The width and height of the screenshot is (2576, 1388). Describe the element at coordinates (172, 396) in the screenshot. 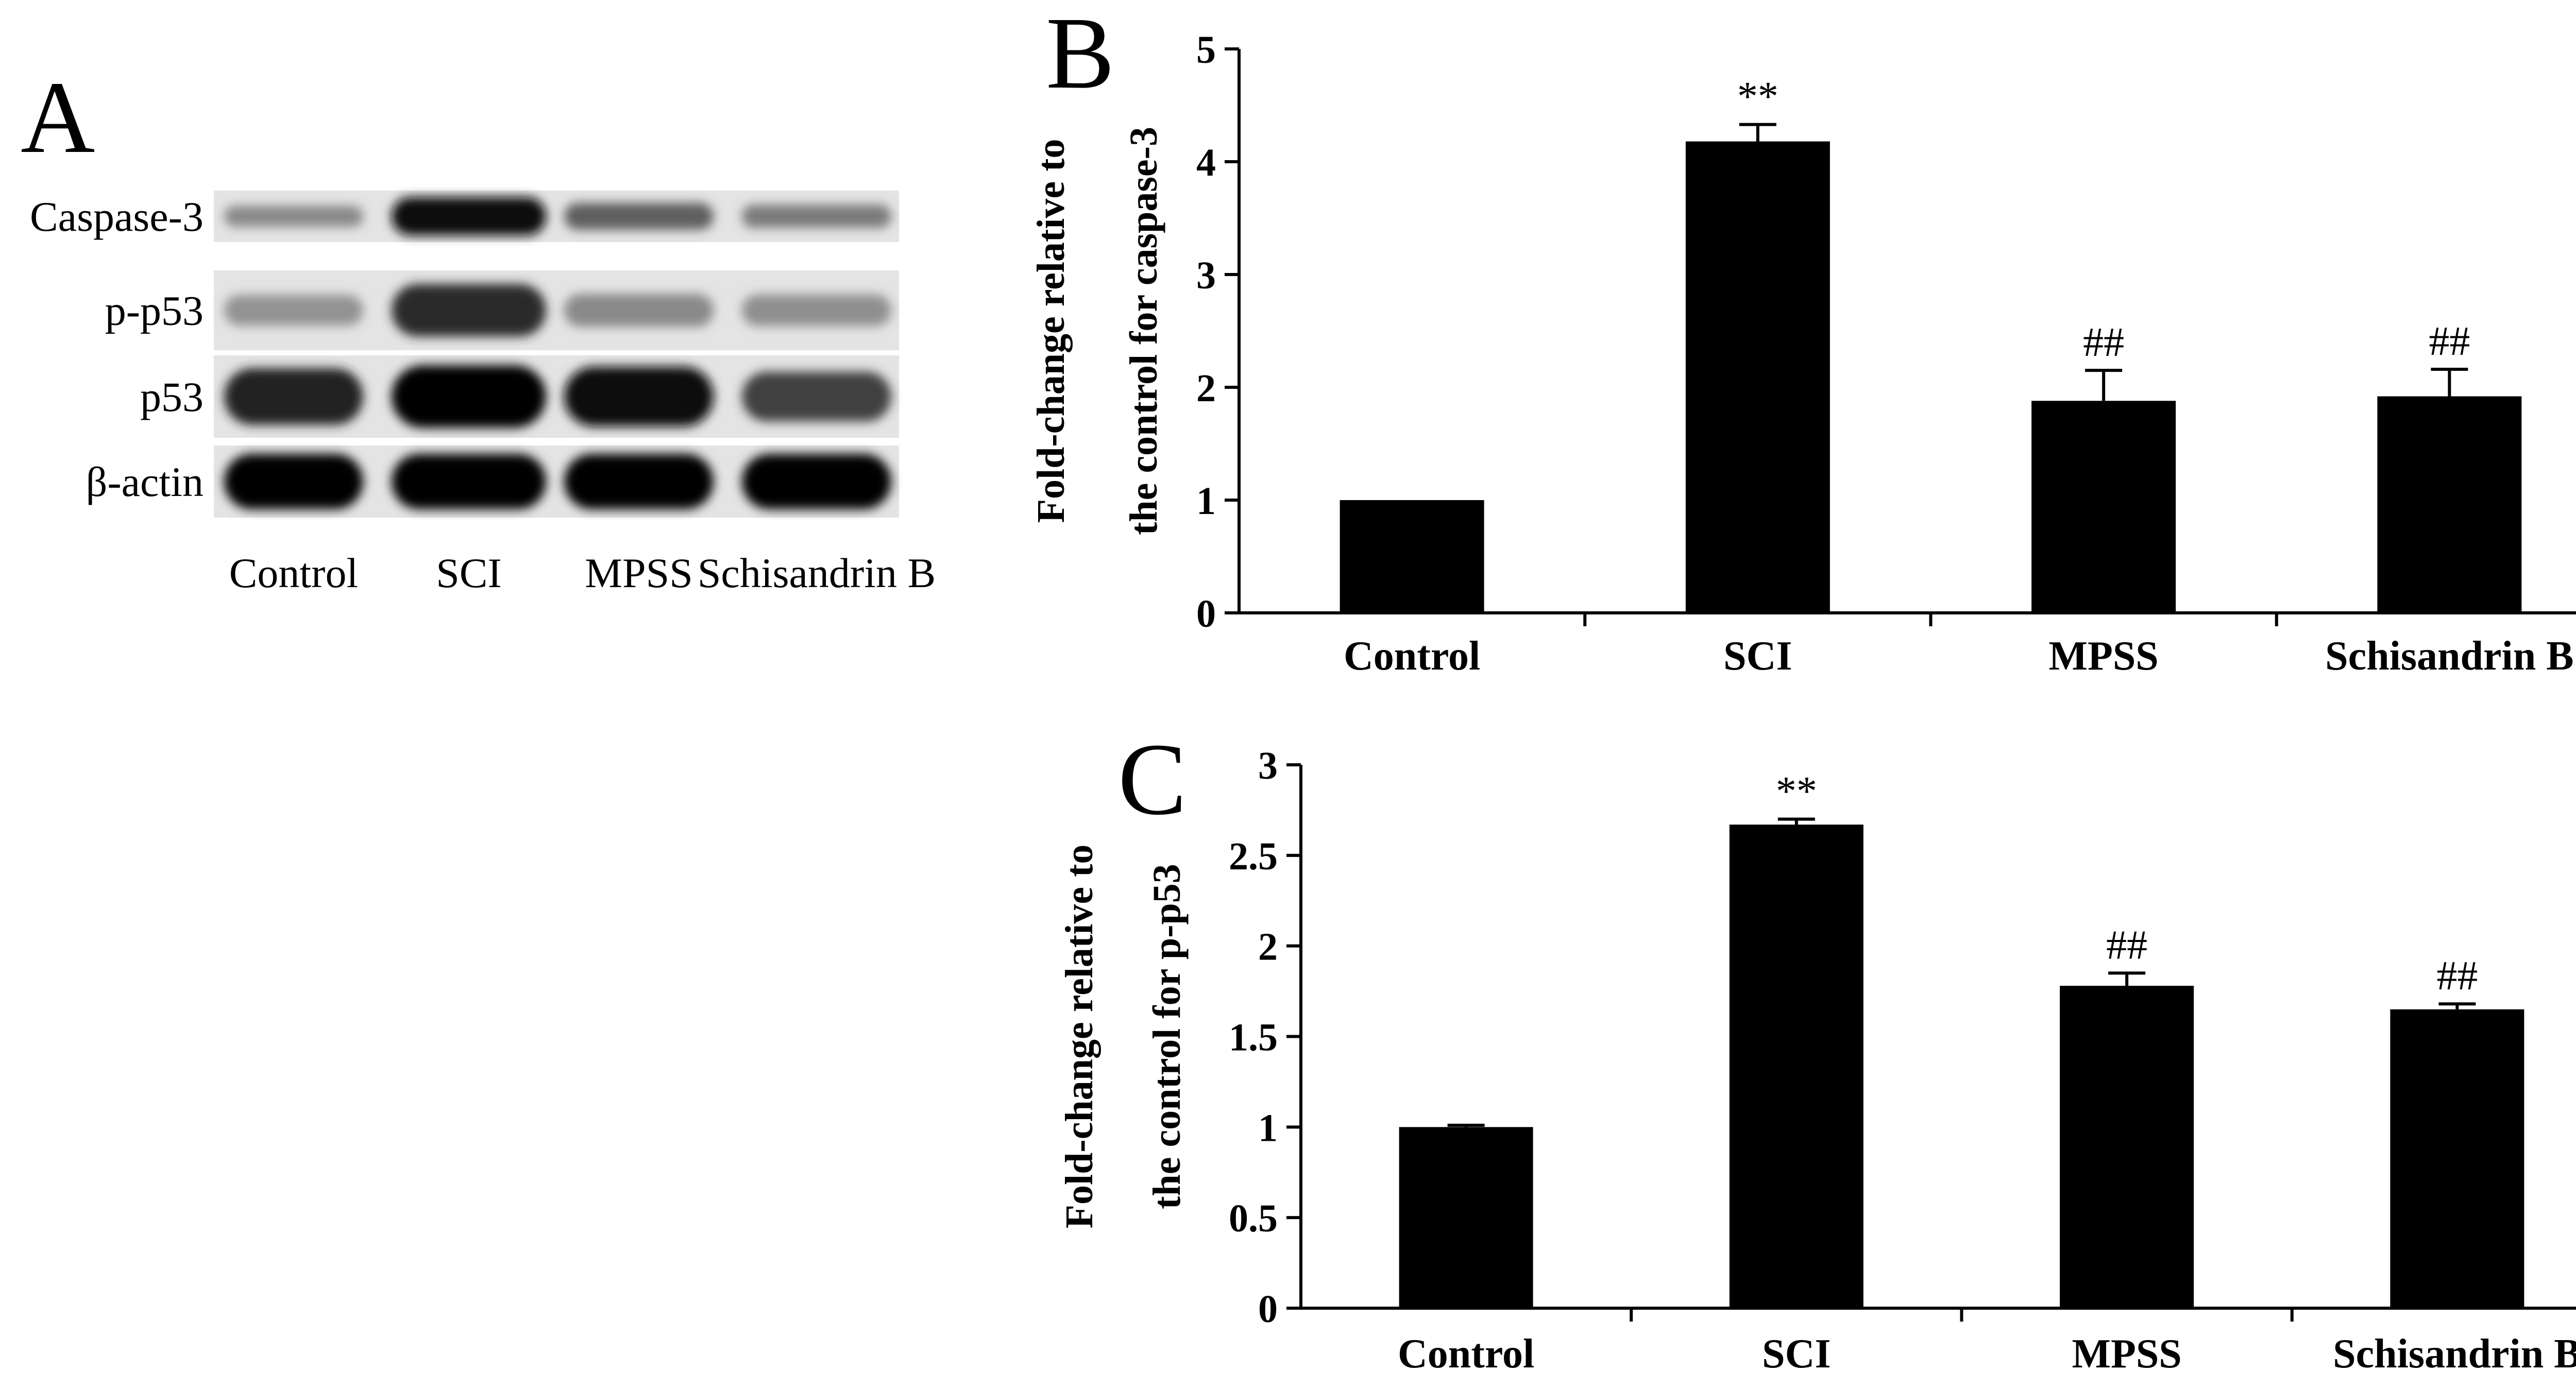

I see `blot-row-label: p53` at that location.